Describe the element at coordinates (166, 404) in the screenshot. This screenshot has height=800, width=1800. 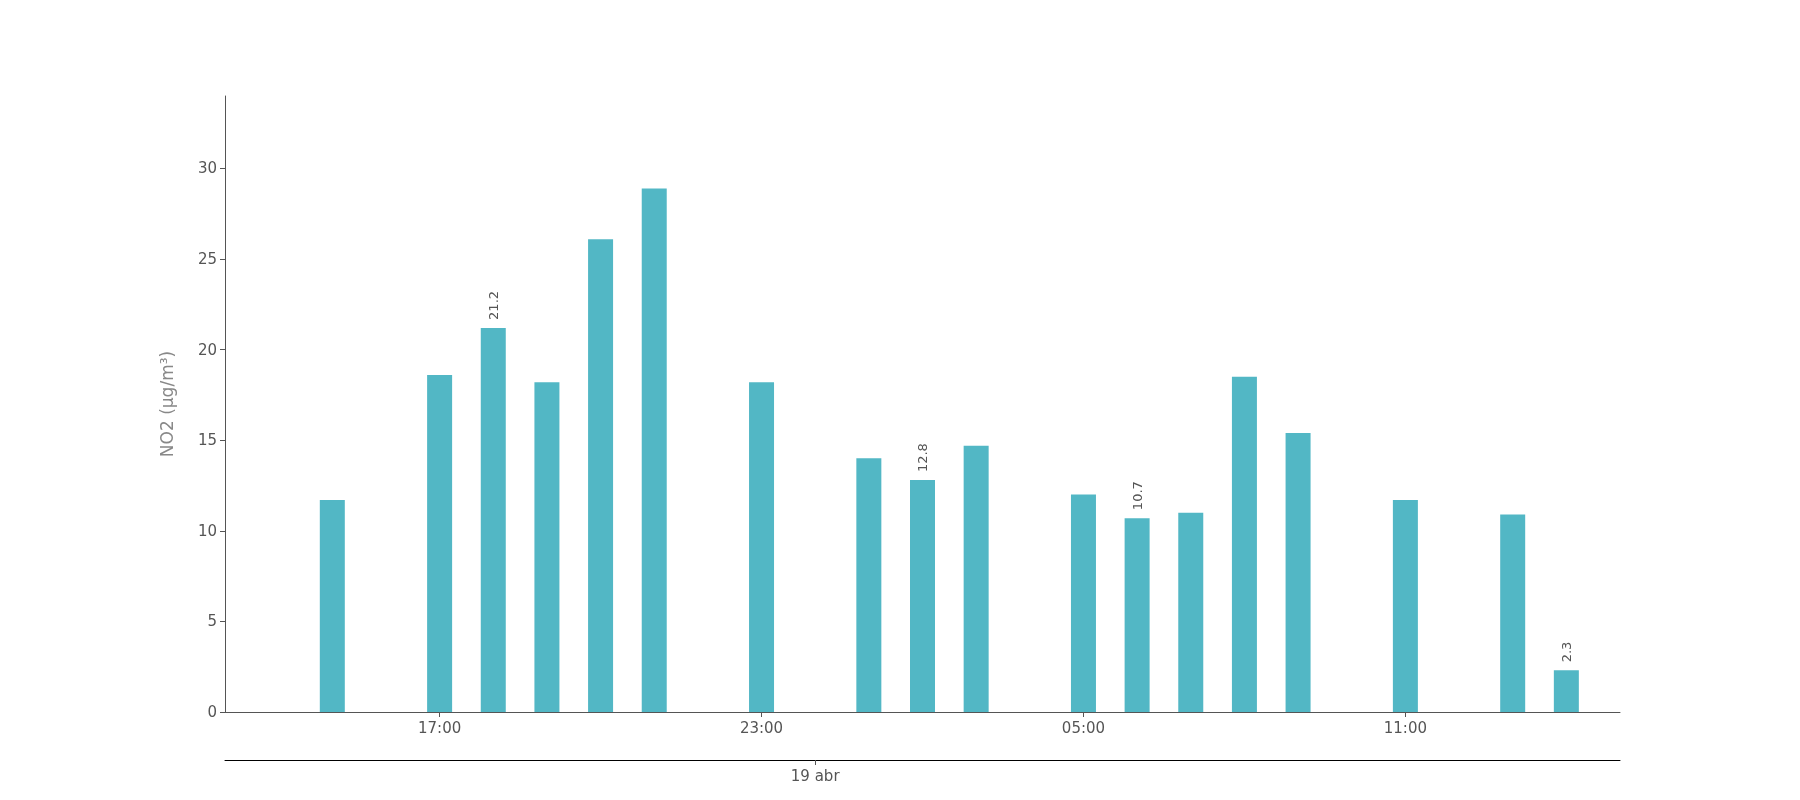
I see `y-axis-title: NO2 (μg/m³)` at that location.